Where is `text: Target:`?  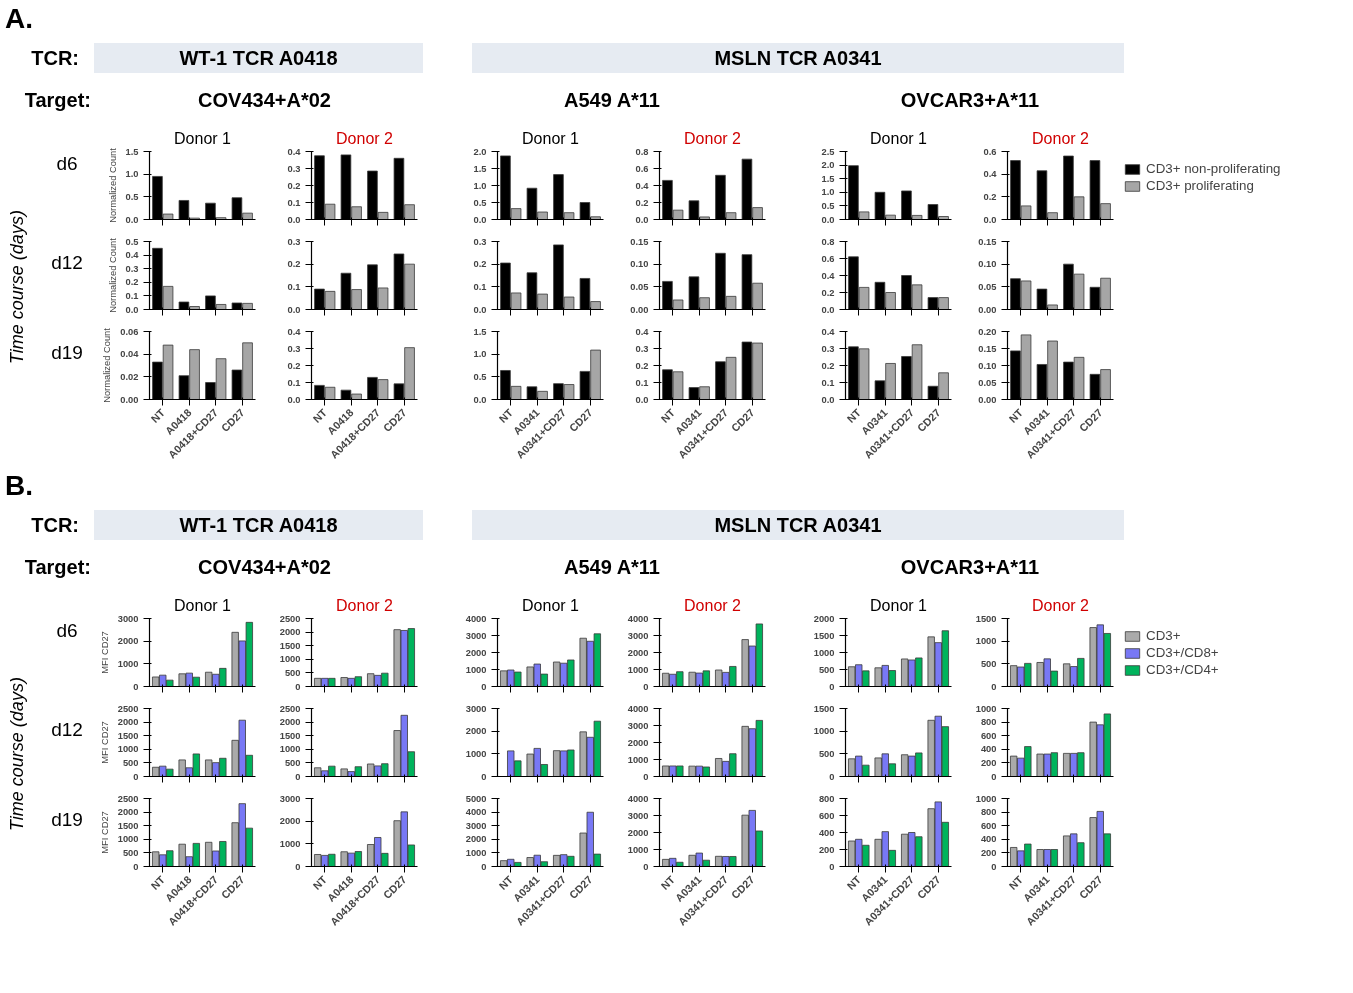 text: Target: is located at coordinates (57, 100).